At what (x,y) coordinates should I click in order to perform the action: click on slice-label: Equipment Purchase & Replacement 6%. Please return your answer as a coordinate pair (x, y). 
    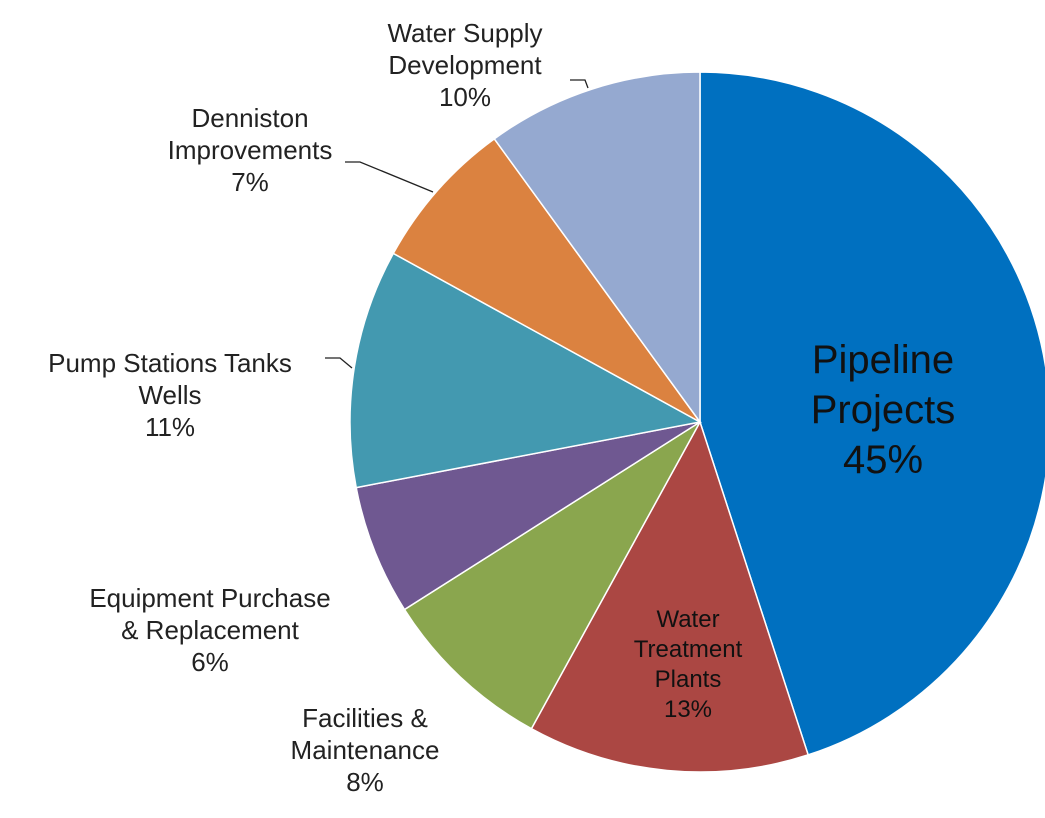
    Looking at the image, I should click on (210, 630).